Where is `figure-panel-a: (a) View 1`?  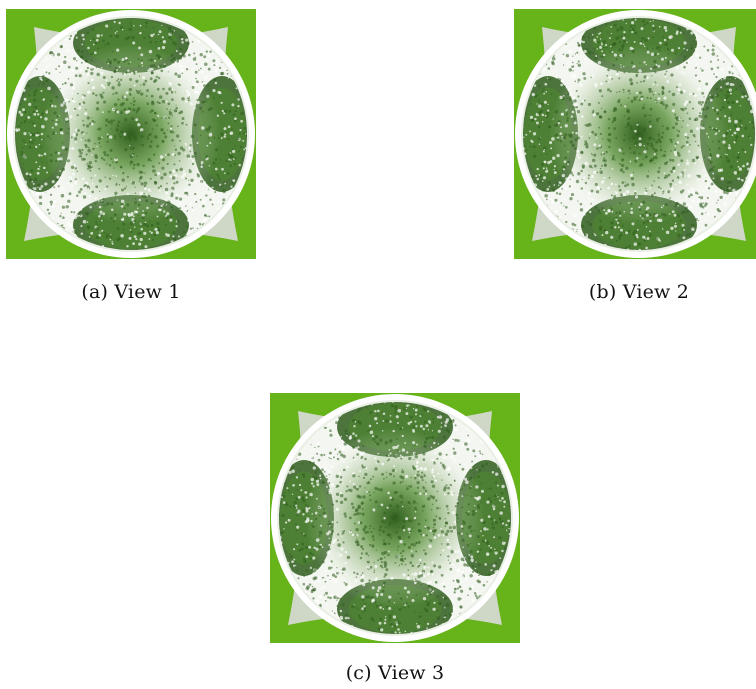 figure-panel-a: (a) View 1 is located at coordinates (131, 156).